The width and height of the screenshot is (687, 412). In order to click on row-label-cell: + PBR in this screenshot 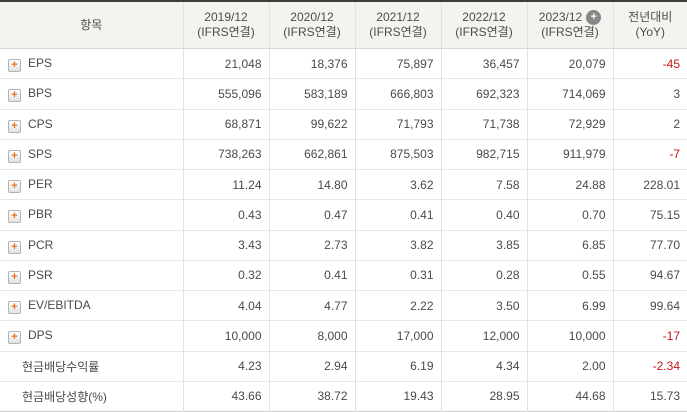, I will do `click(91, 214)`.